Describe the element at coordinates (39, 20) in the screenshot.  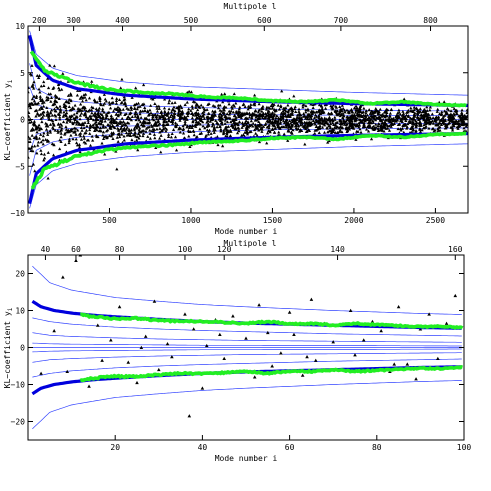
I see `top-top-tick-label: 200` at that location.